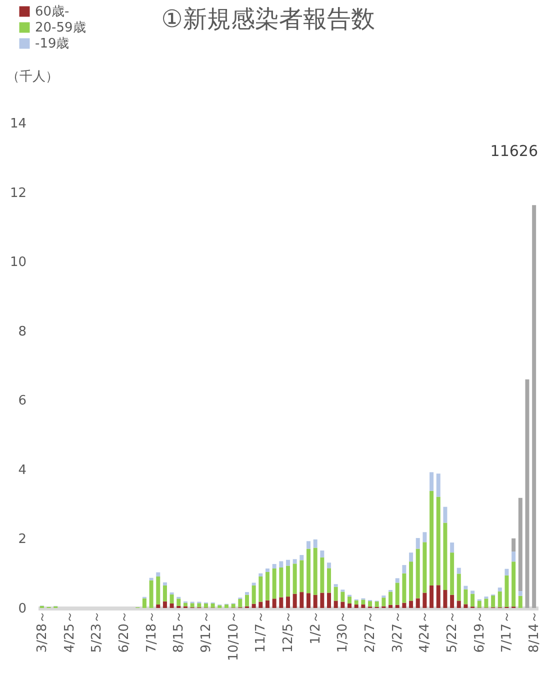  I want to click on x-tick-label: 6/20～, so click(124, 631).